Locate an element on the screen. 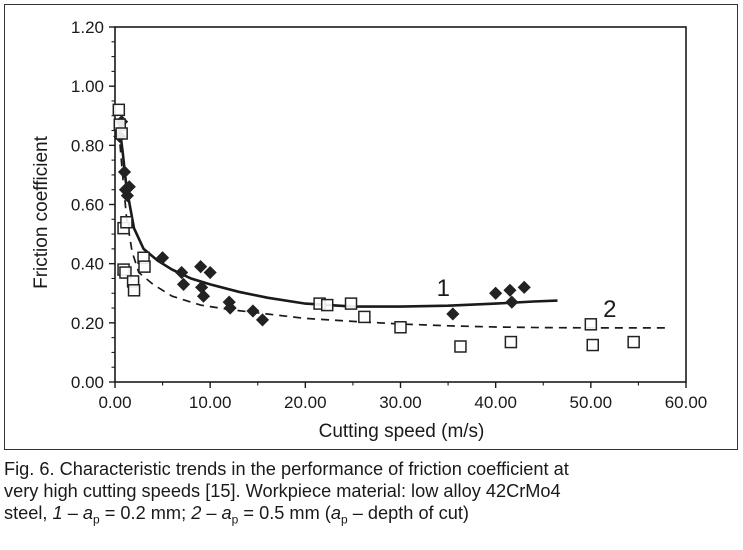  caption-depth-of-cut: – depth of cut) is located at coordinates (408, 513).